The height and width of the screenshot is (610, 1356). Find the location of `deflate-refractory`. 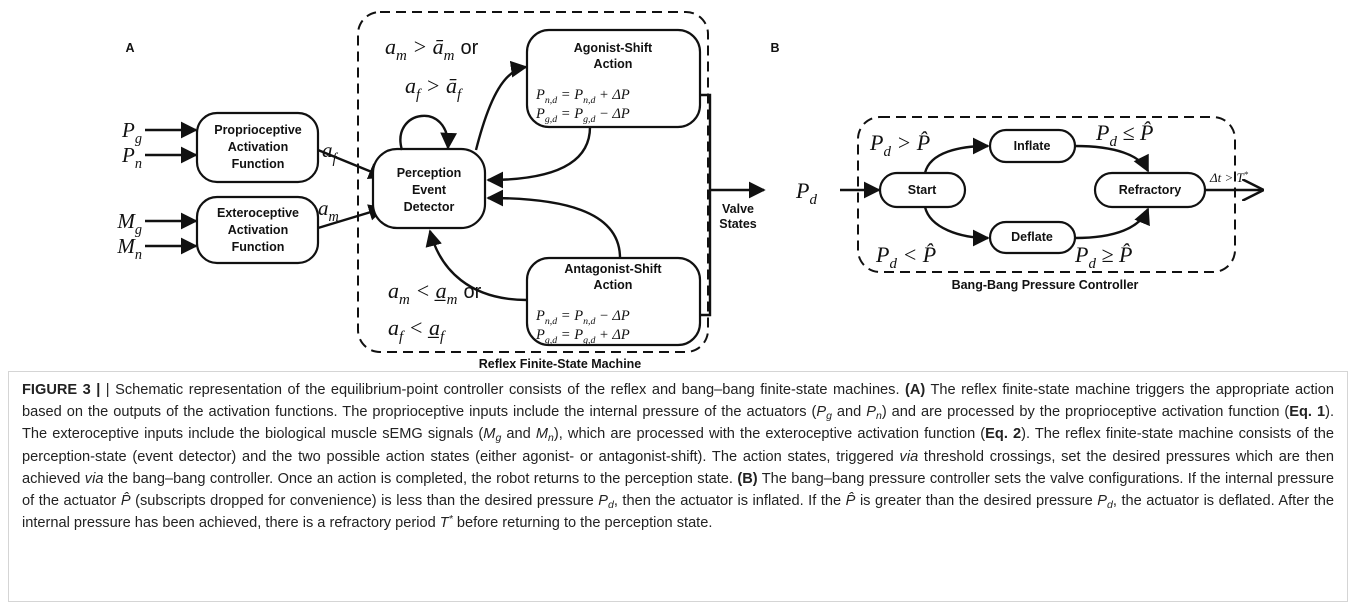

deflate-refractory is located at coordinates (1112, 223).